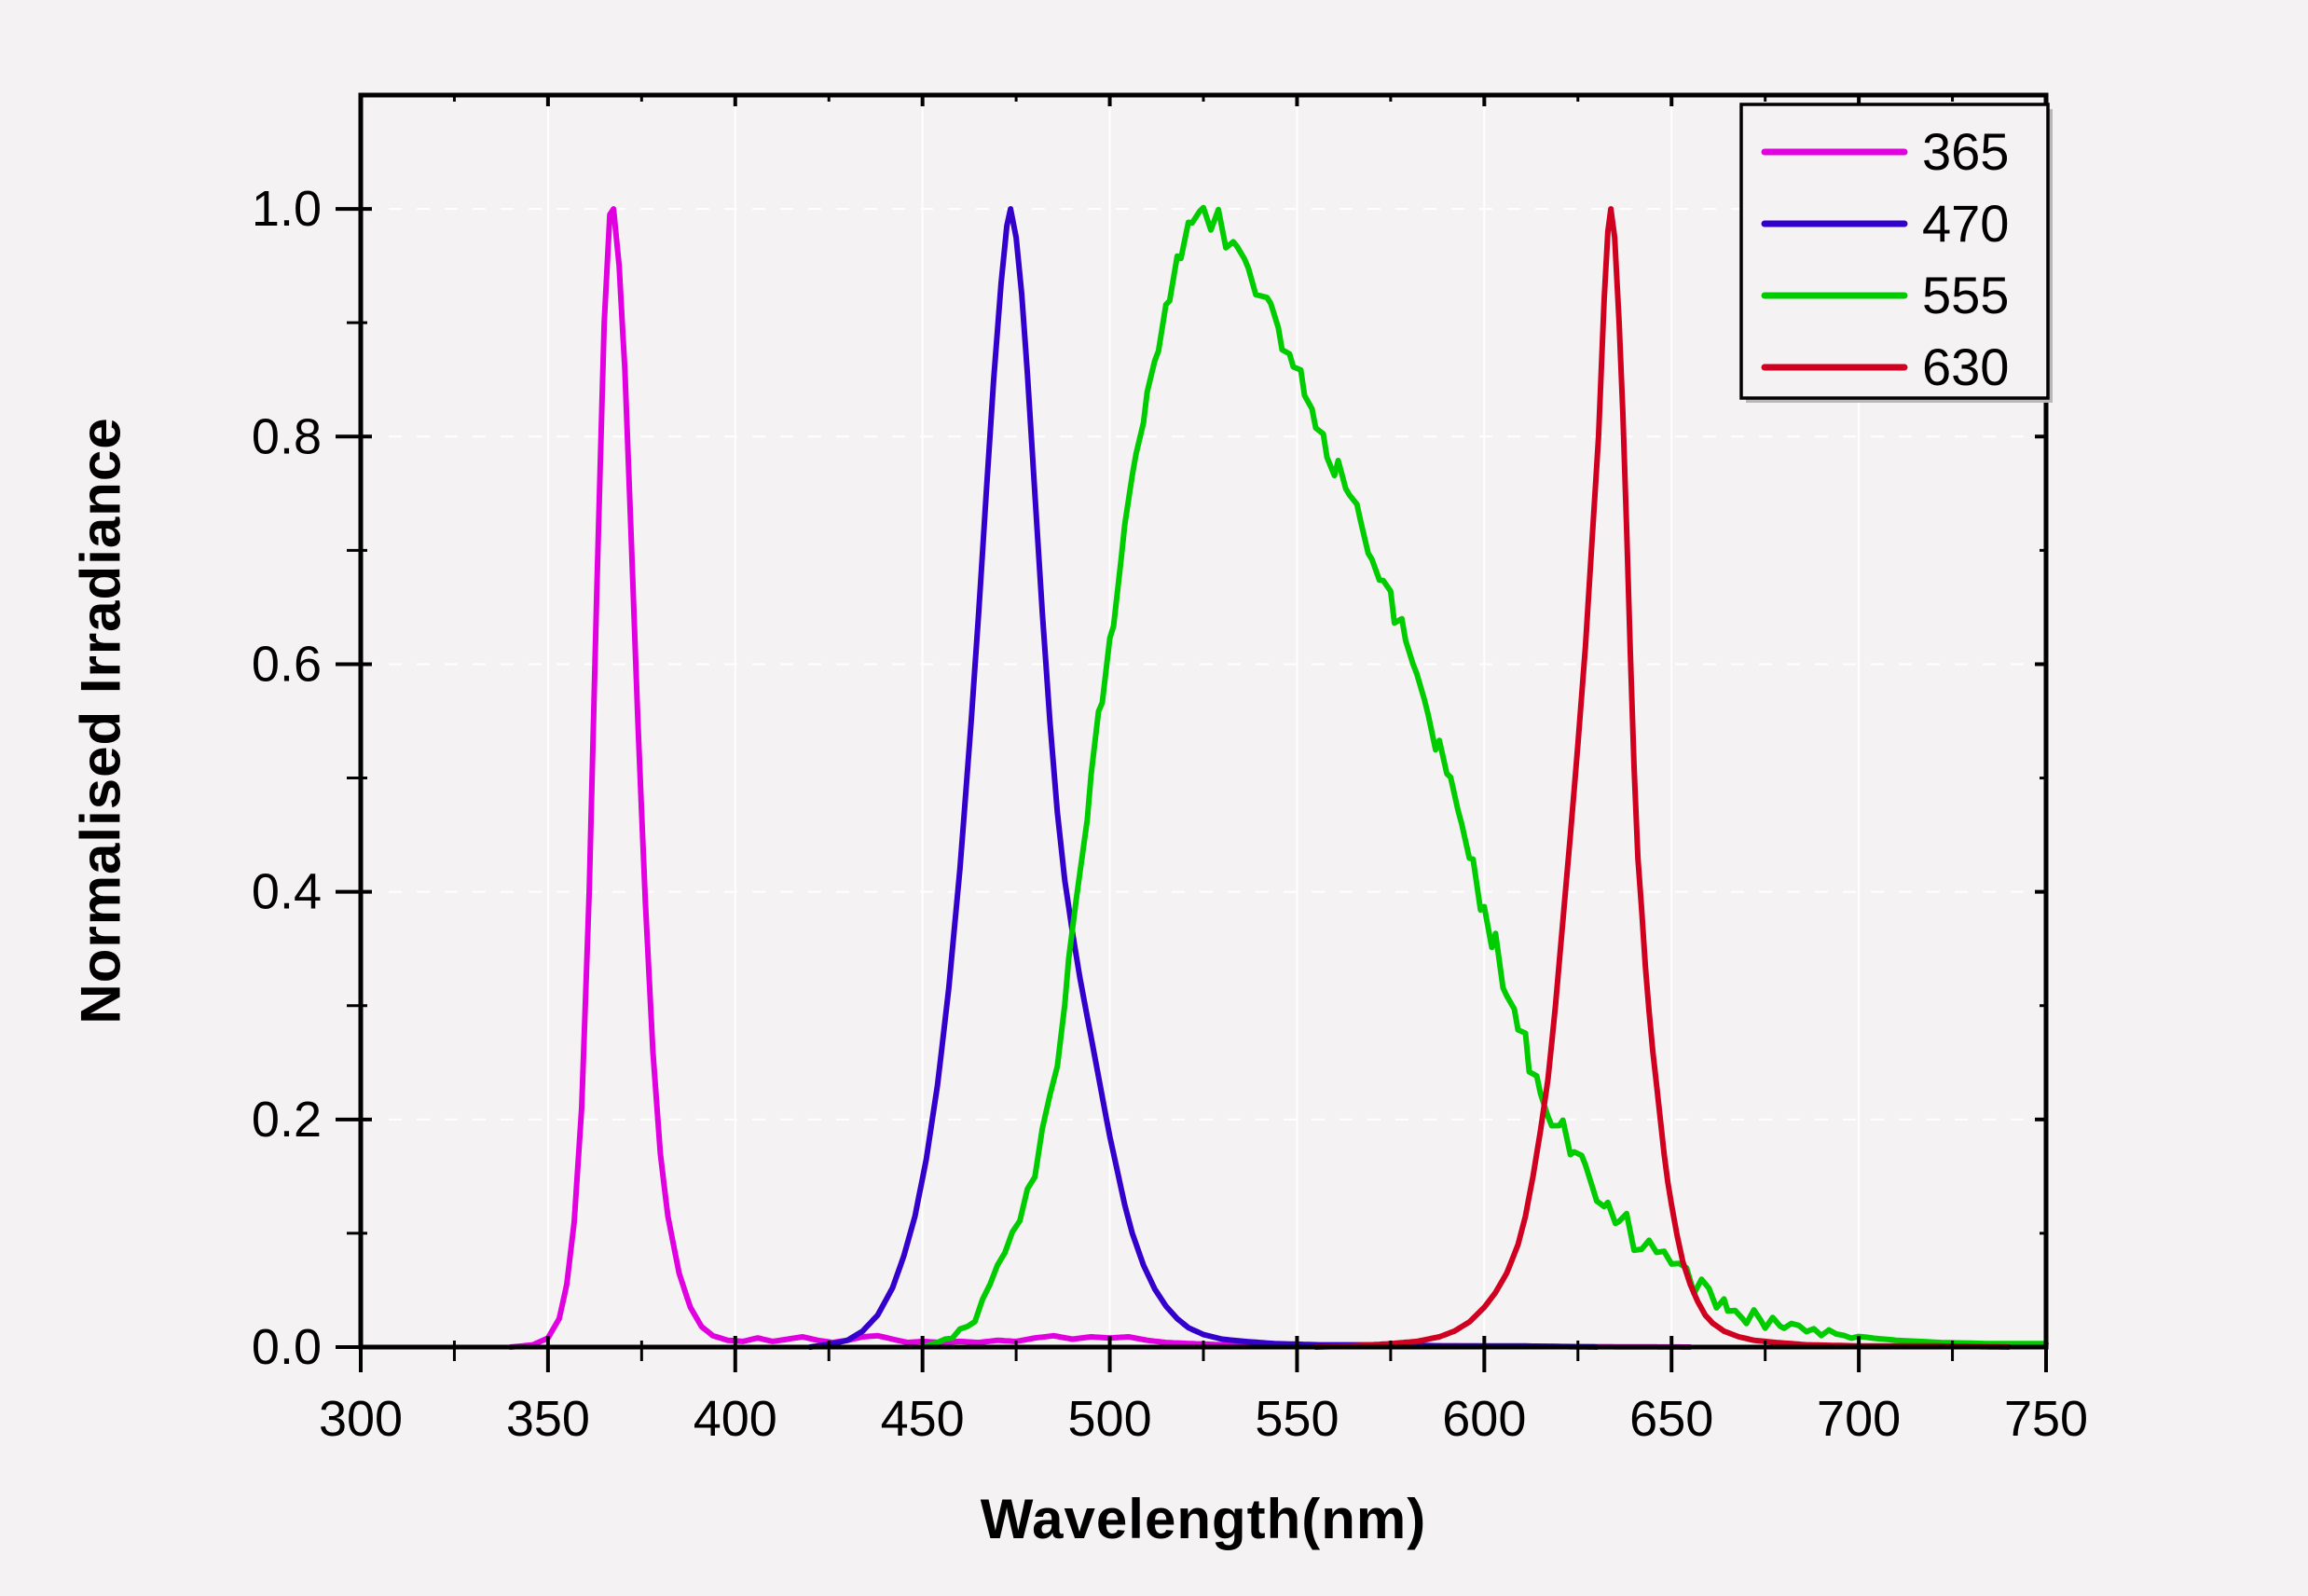 The width and height of the screenshot is (2308, 1596). I want to click on x-tick-label: 550, so click(1297, 1419).